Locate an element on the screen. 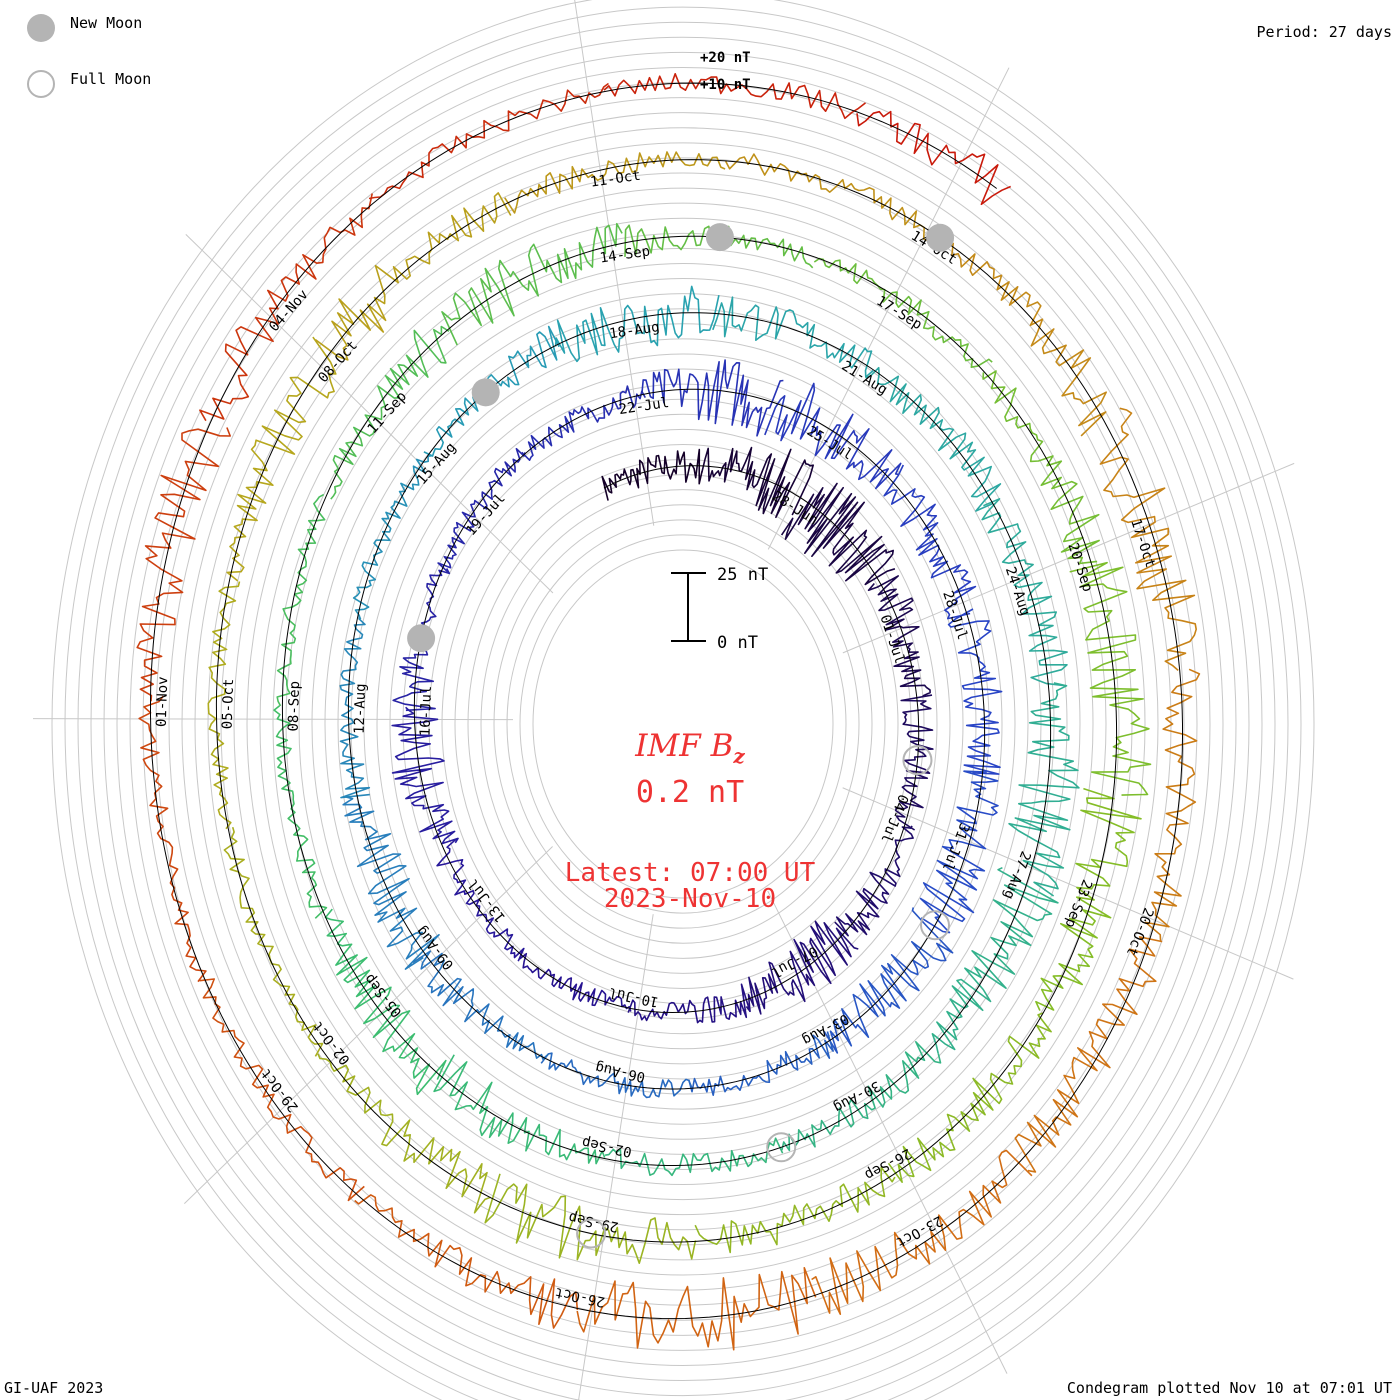  date-tick-label: 10-Jul is located at coordinates (633, 997).